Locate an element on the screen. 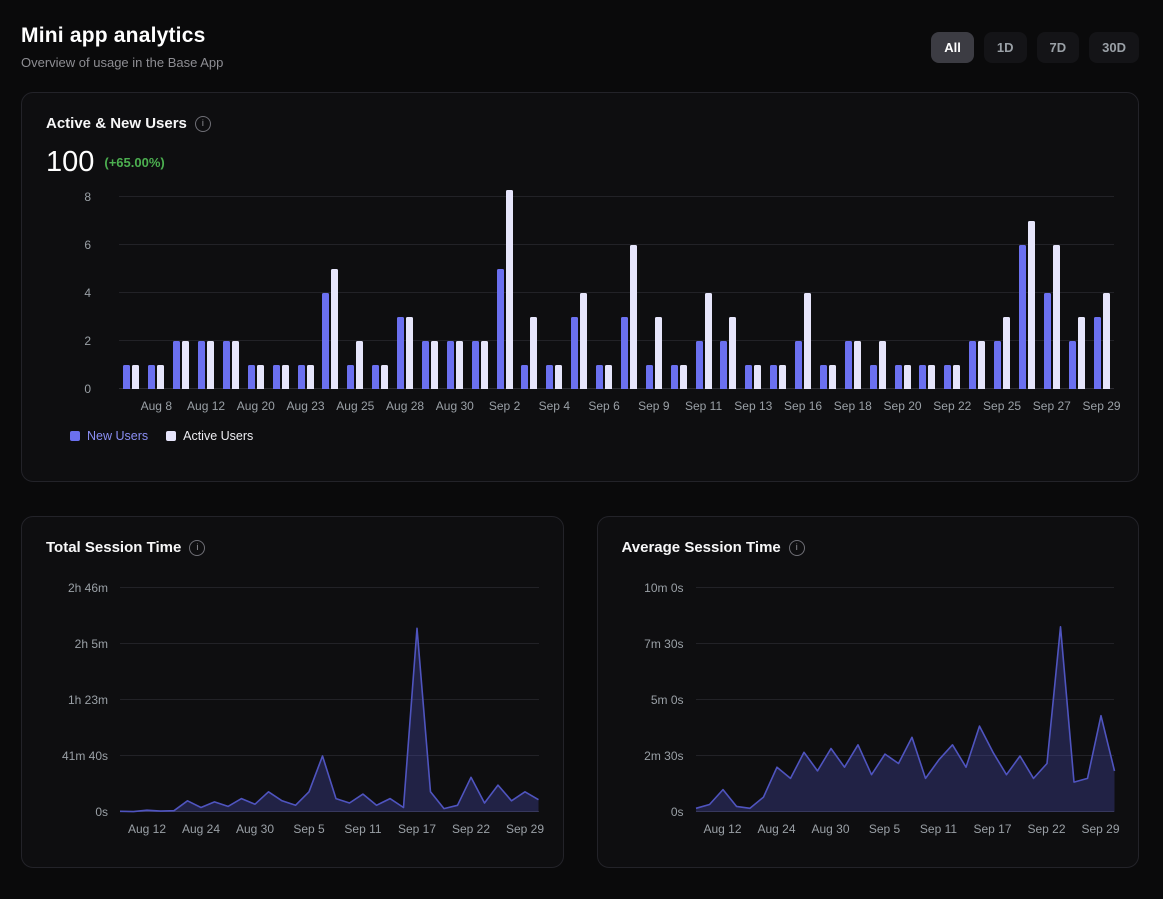 The height and width of the screenshot is (899, 1163). active-users-swatch is located at coordinates (171, 436).